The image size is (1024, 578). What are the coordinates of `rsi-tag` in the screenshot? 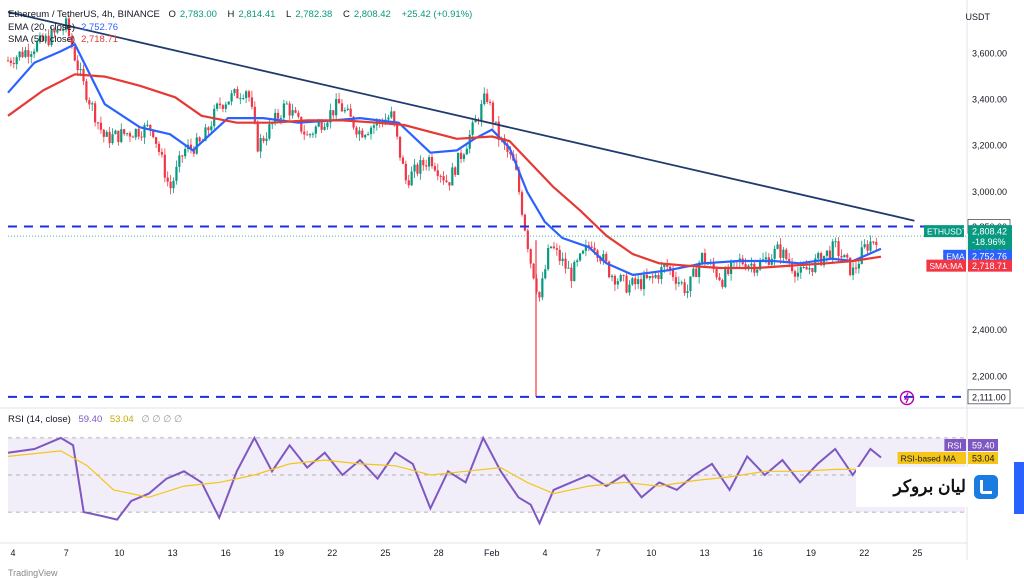 It's located at (931, 458).